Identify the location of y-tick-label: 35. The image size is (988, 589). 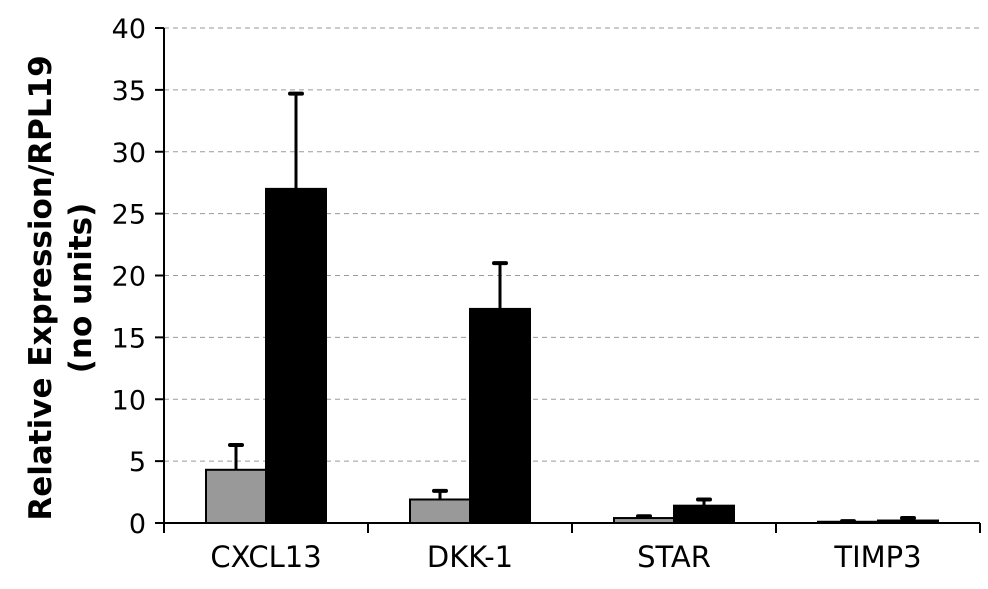
(129, 91).